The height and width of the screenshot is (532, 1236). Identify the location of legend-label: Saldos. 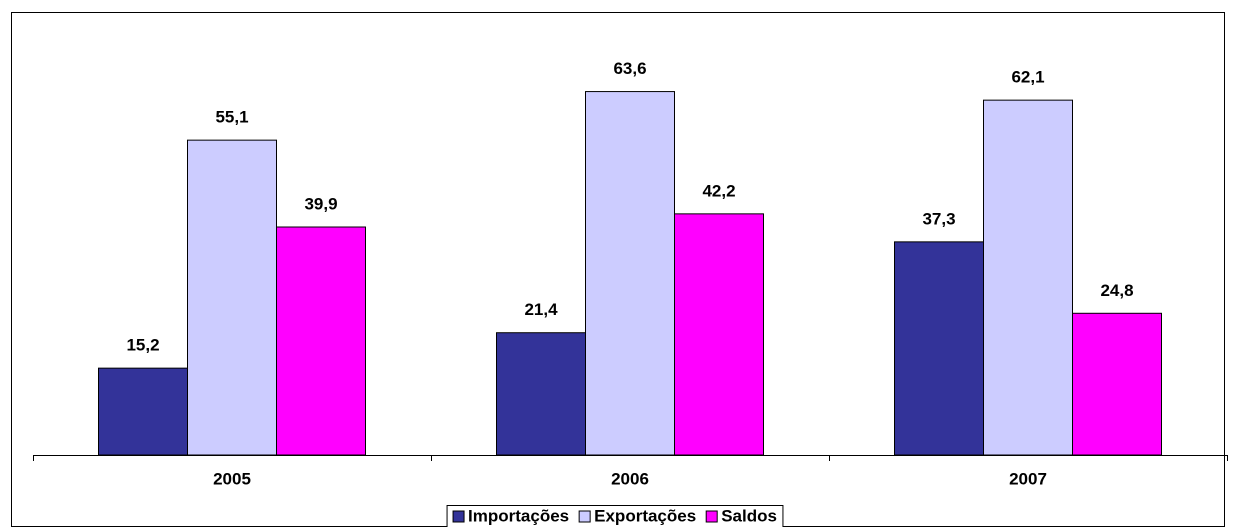
(749, 515).